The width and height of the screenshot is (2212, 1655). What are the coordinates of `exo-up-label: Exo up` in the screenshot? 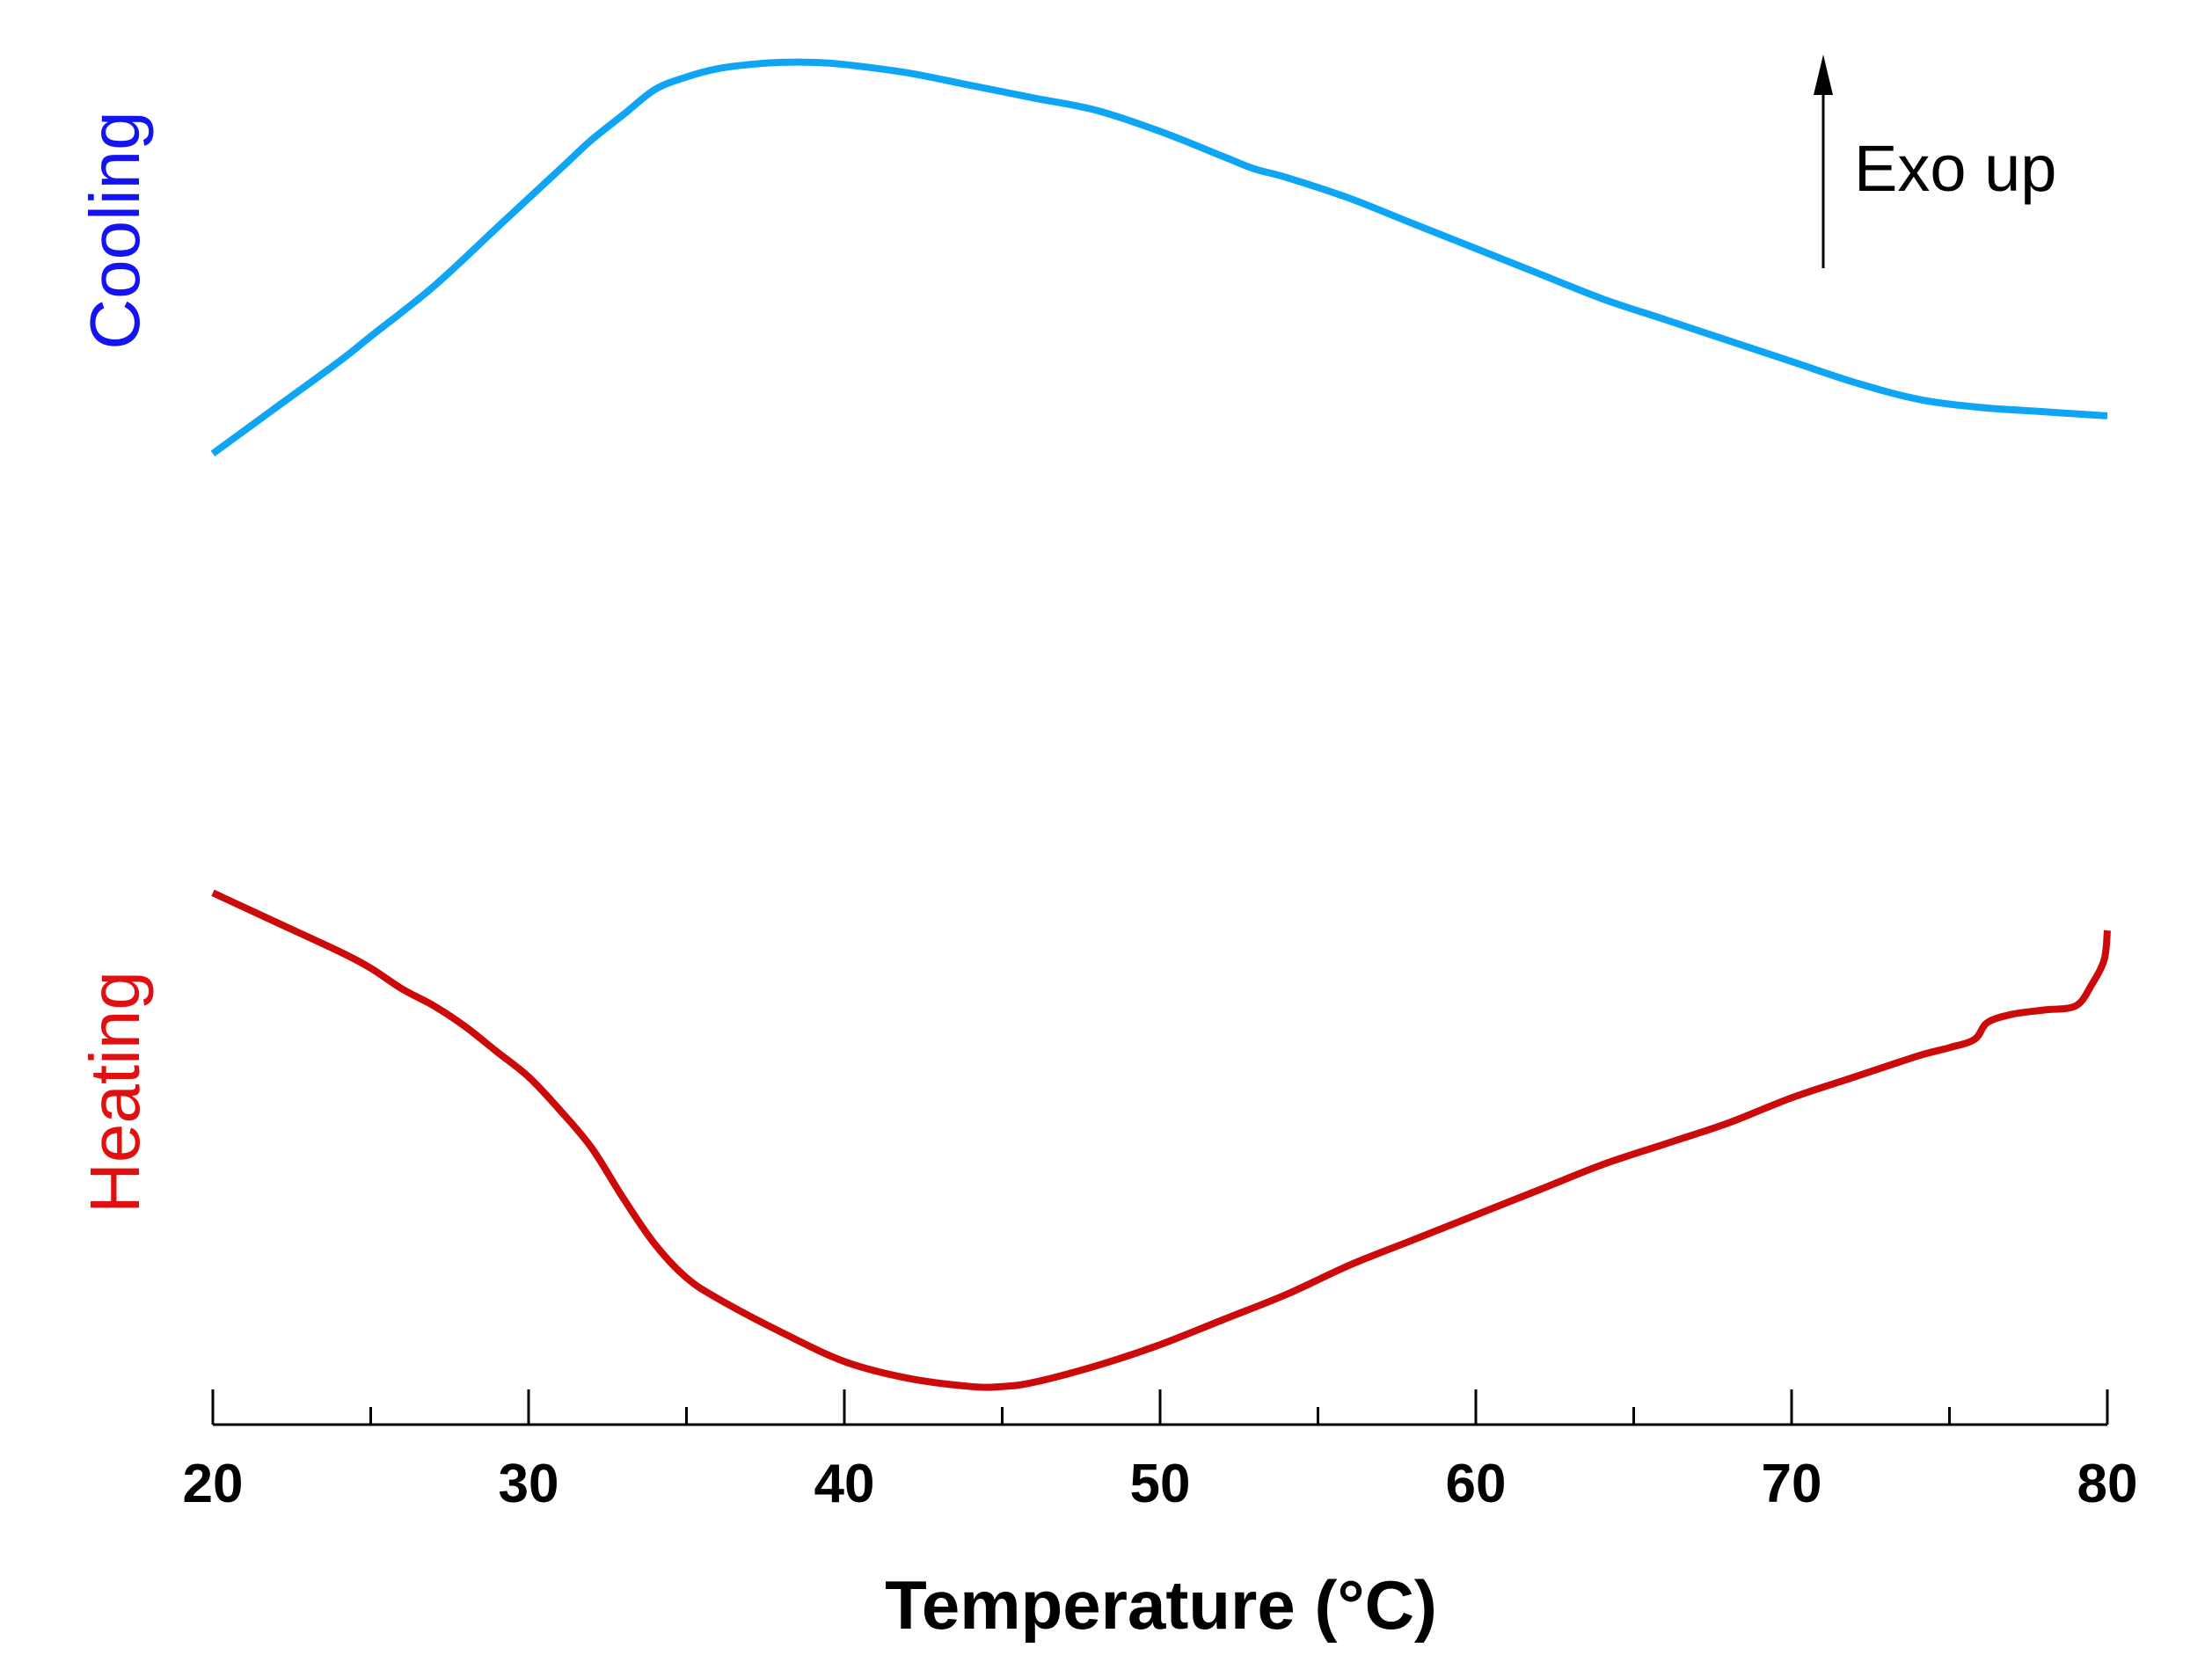 It's located at (1955, 169).